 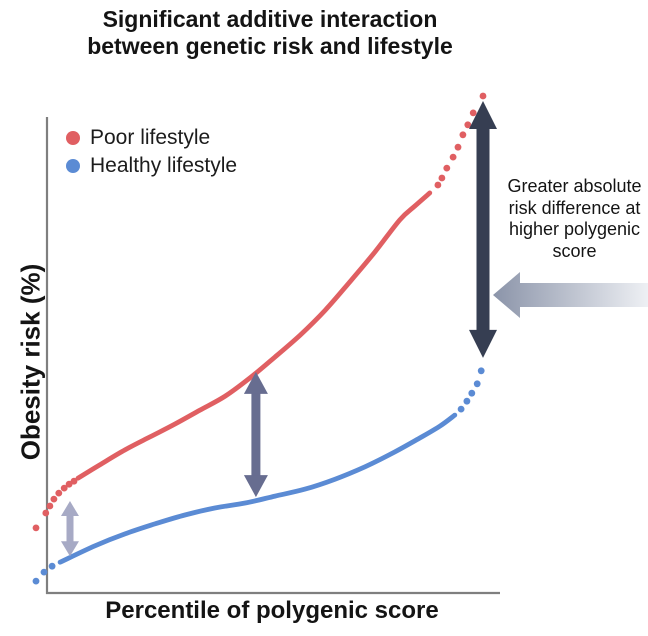 I want to click on risk-gap-low-prs-arrow, so click(x=69, y=529).